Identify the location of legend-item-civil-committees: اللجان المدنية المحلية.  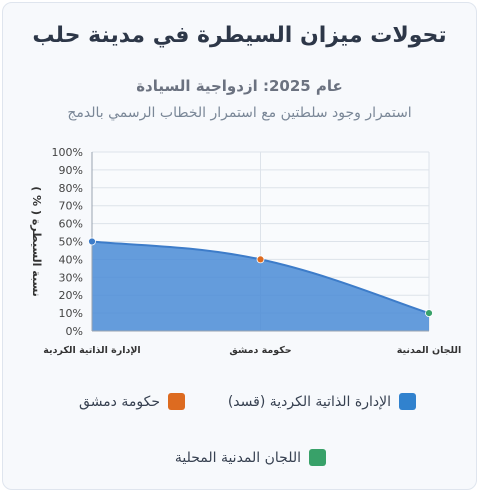
(250, 457).